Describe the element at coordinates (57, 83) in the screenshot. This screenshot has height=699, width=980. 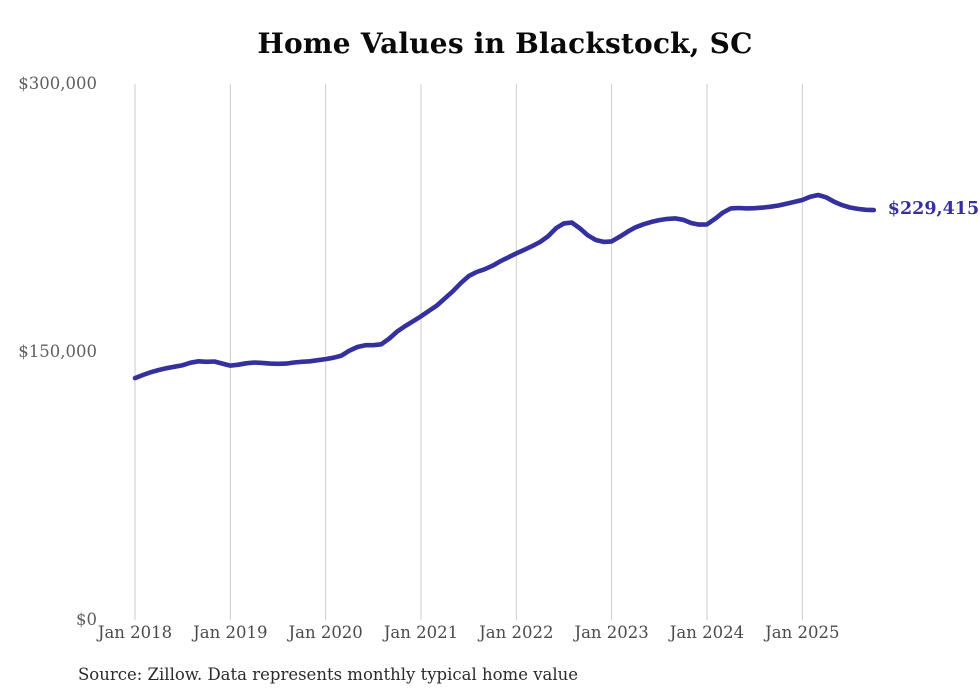
I see `y-tick-label: $300,000` at that location.